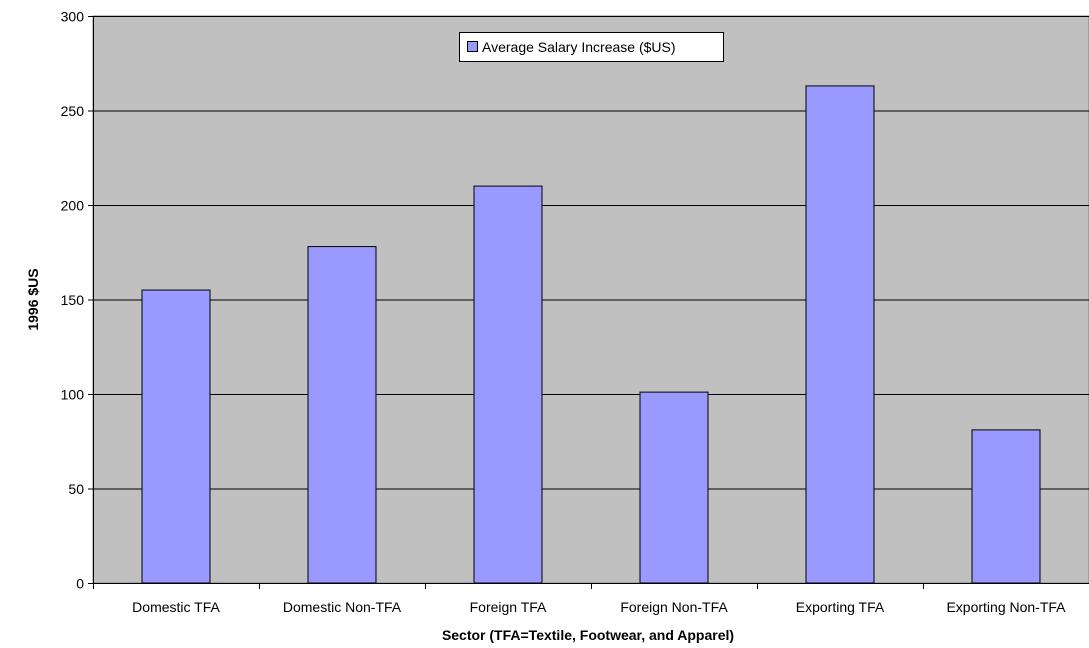  I want to click on y-tick-label: 50, so click(76, 489).